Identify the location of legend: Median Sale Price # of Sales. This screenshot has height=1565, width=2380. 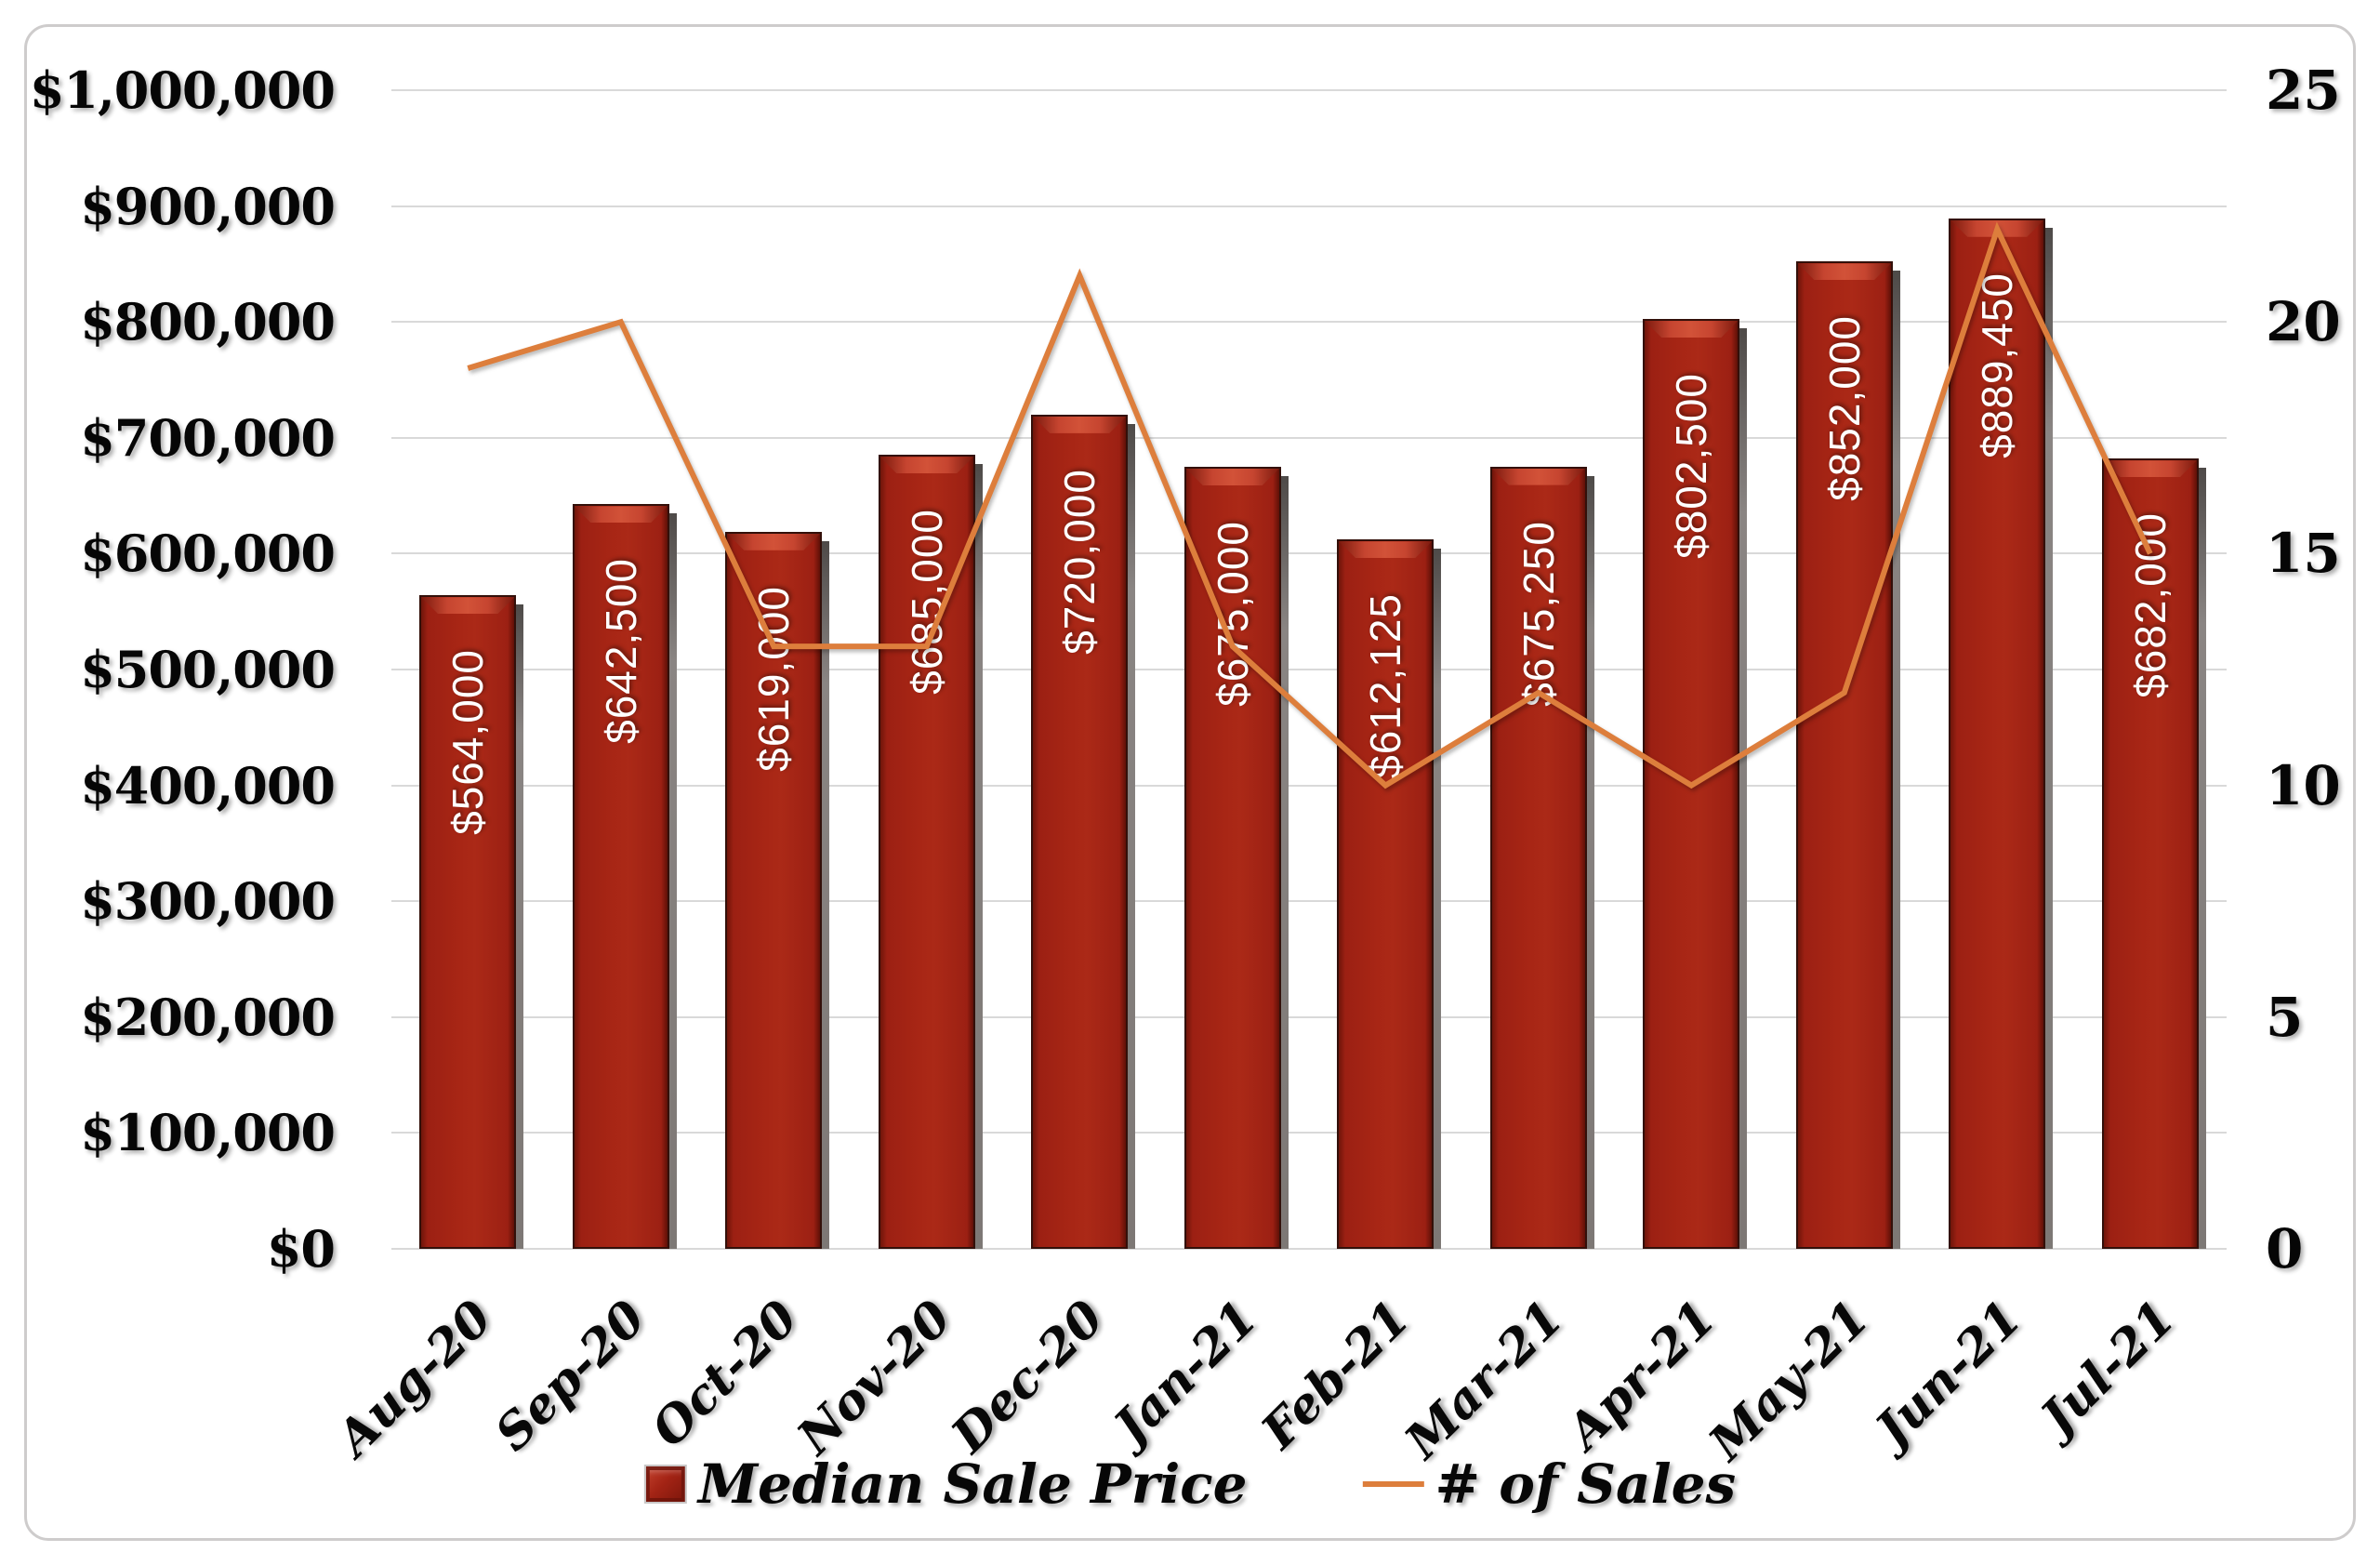
(1189, 1484).